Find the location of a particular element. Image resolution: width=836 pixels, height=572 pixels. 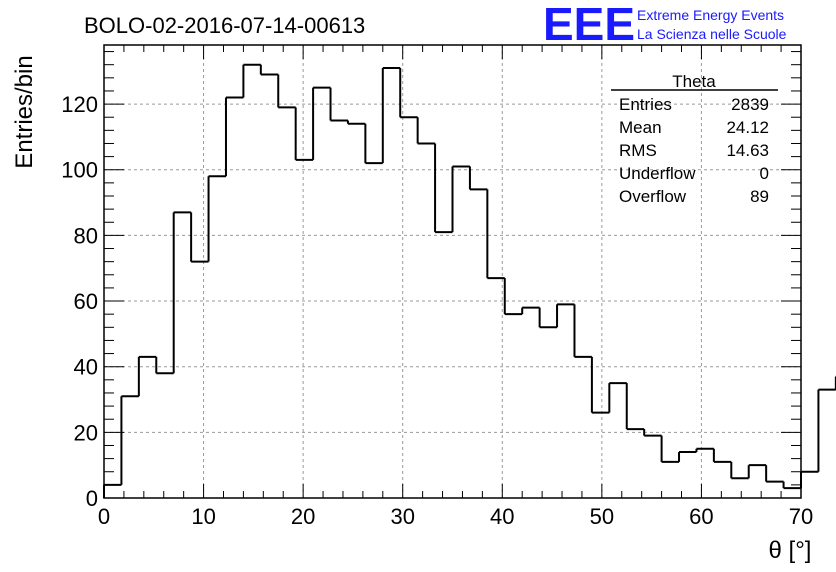

x-tick-label: 40 is located at coordinates (502, 516).